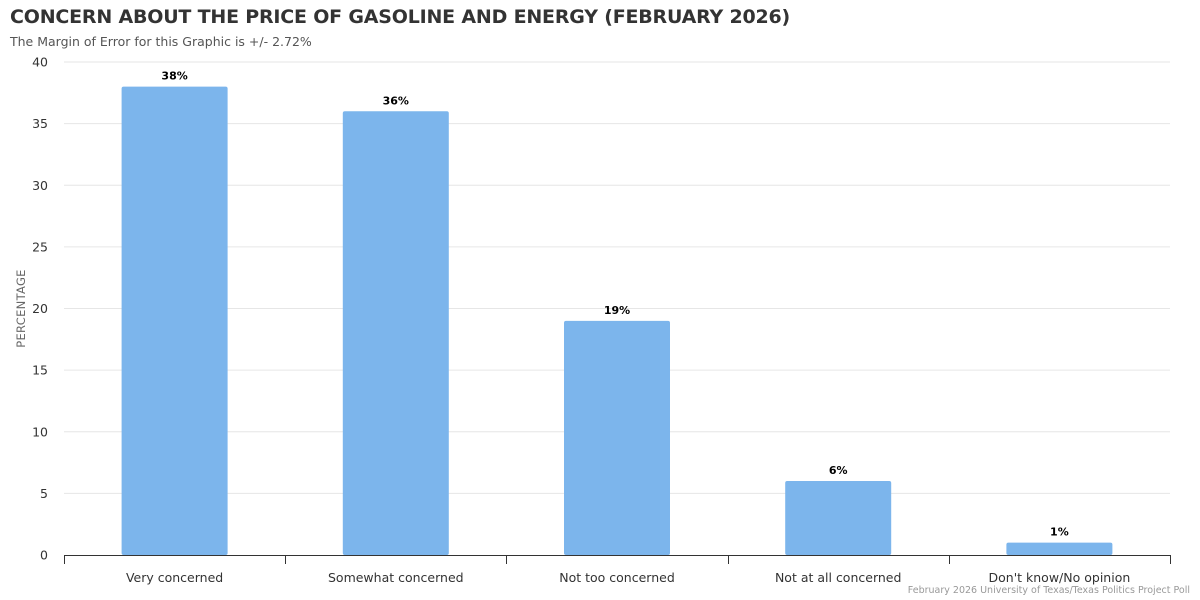 The width and height of the screenshot is (1200, 600). I want to click on x-tick-label: Don't know/No opinion, so click(1060, 577).